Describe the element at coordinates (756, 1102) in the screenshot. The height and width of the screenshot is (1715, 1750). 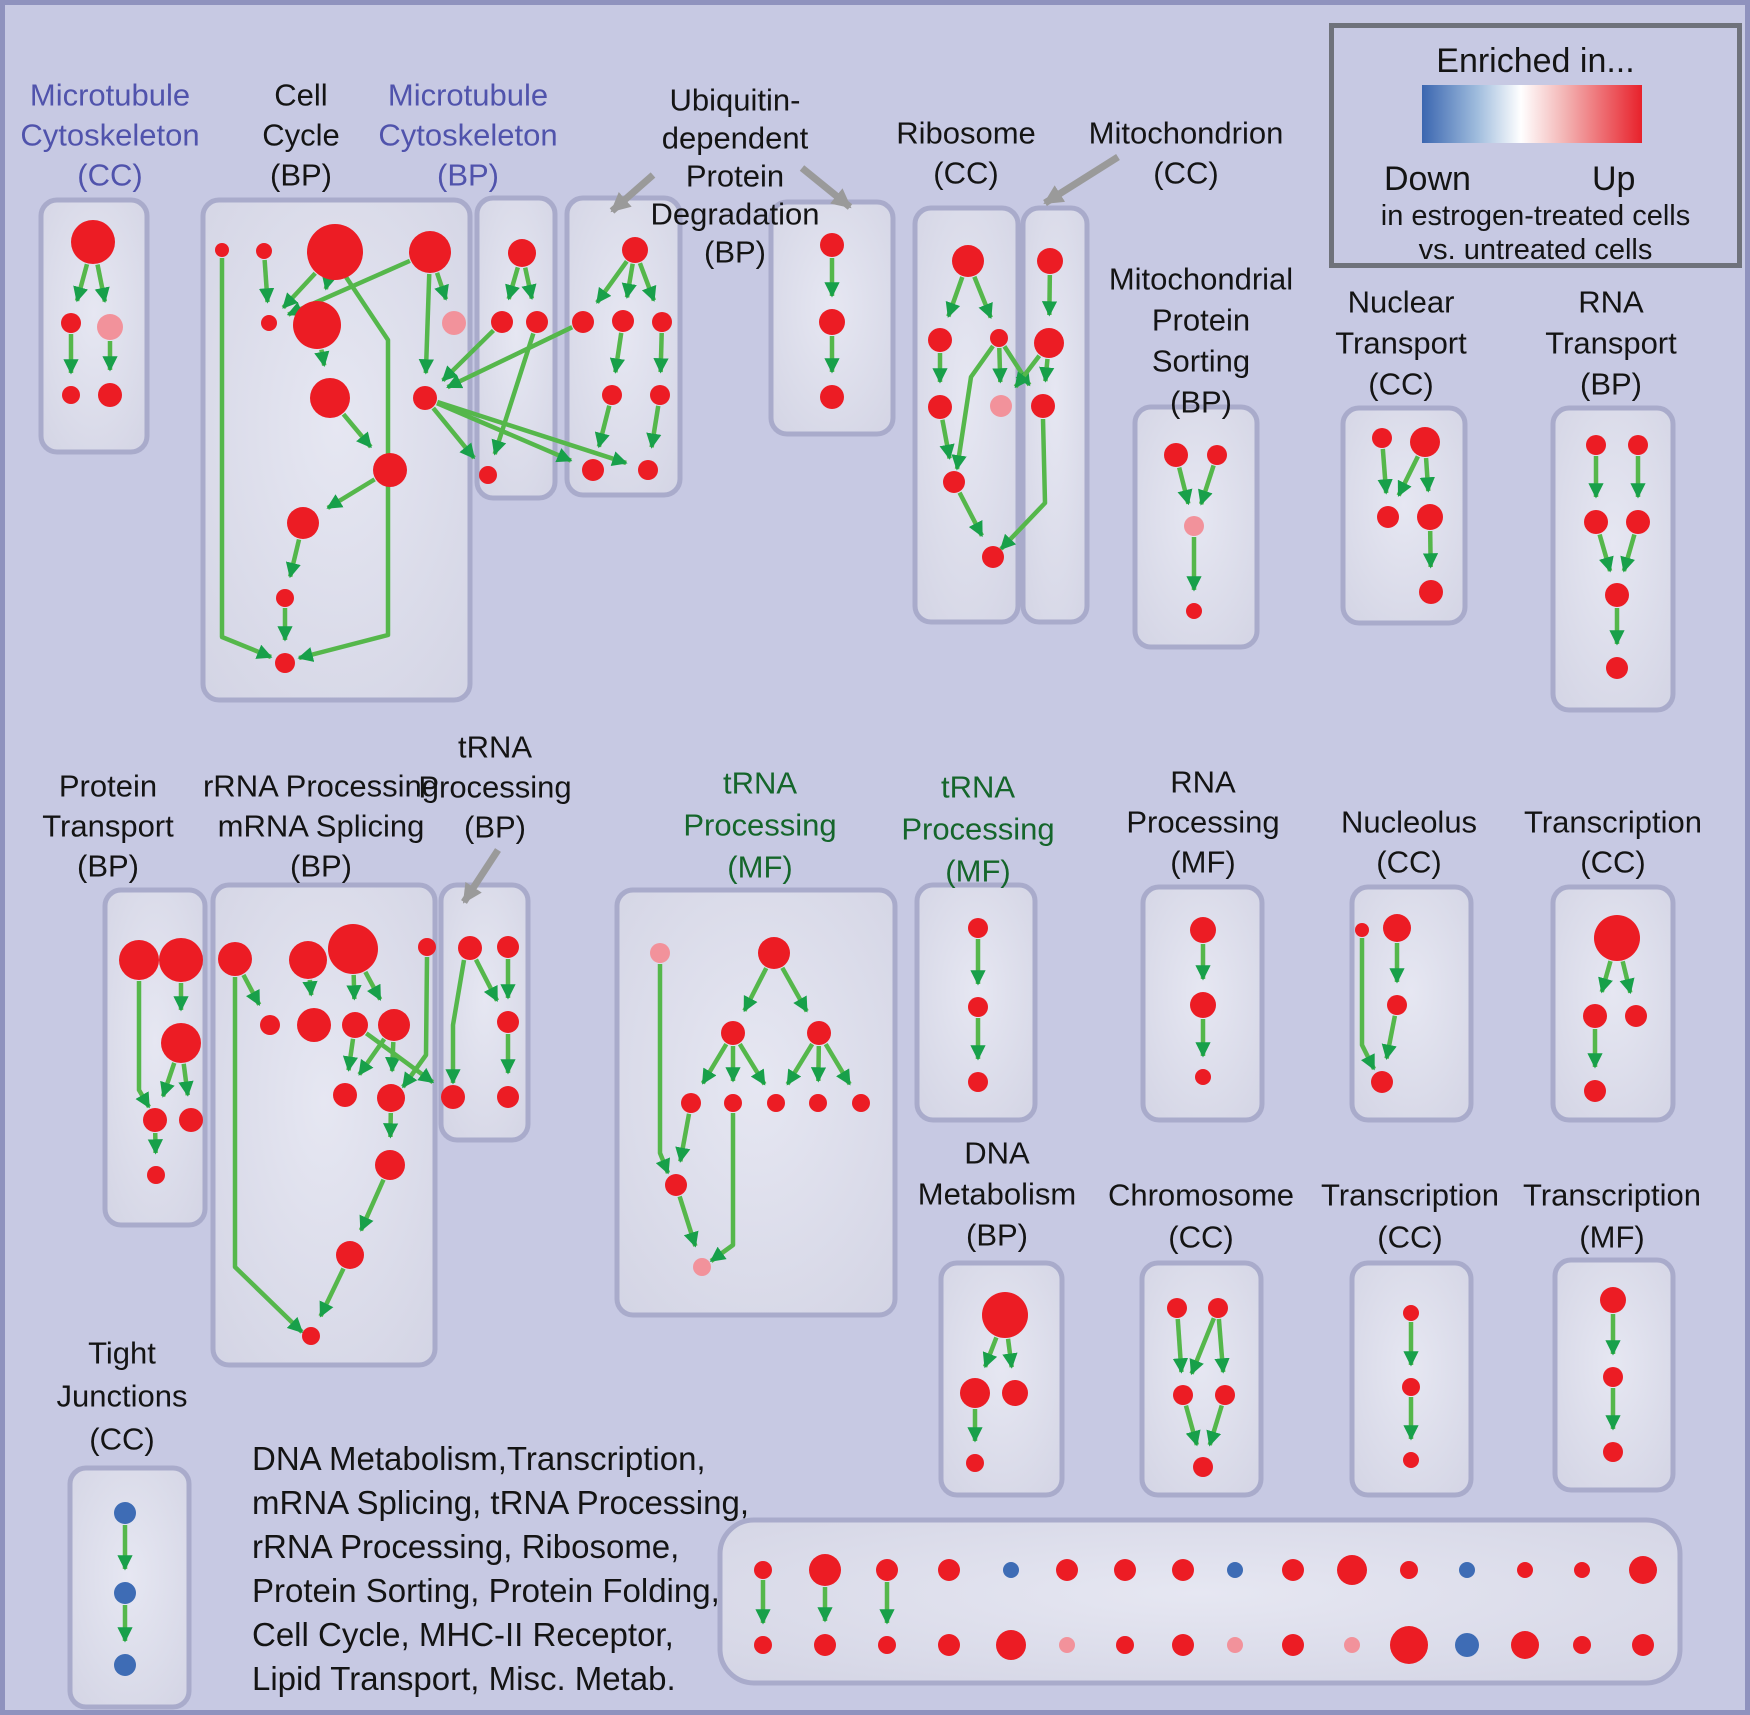
I see `cluster-box-trna-processing-mf-large` at that location.